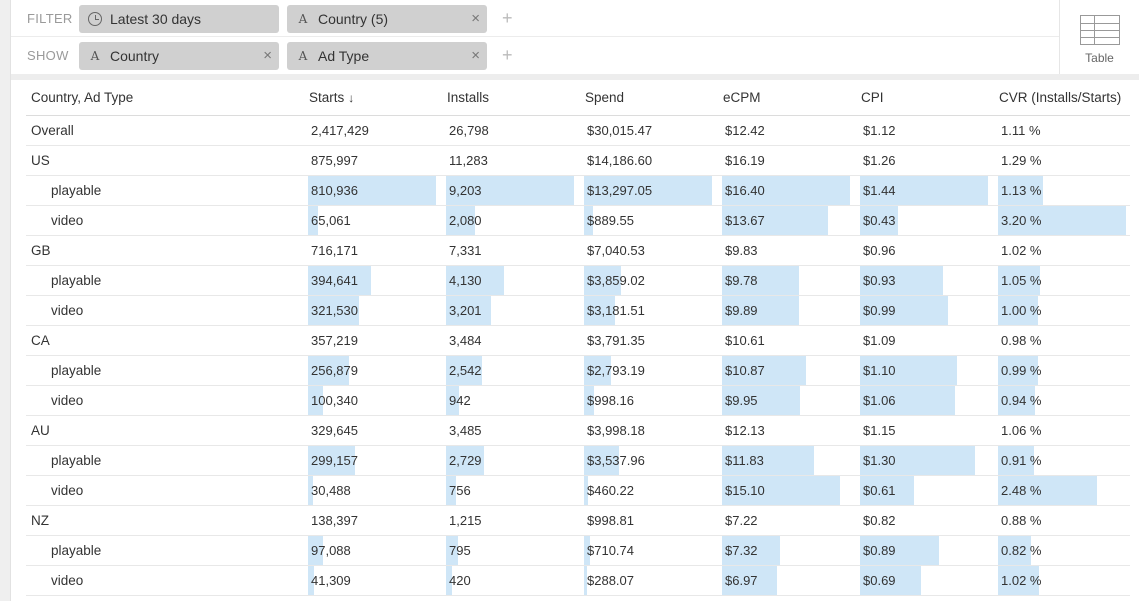  What do you see at coordinates (578, 251) in the screenshot?
I see `table-row-group: GB 716,171 7,331 $7,040.53 $9.83 $0.96 1.02 %` at bounding box center [578, 251].